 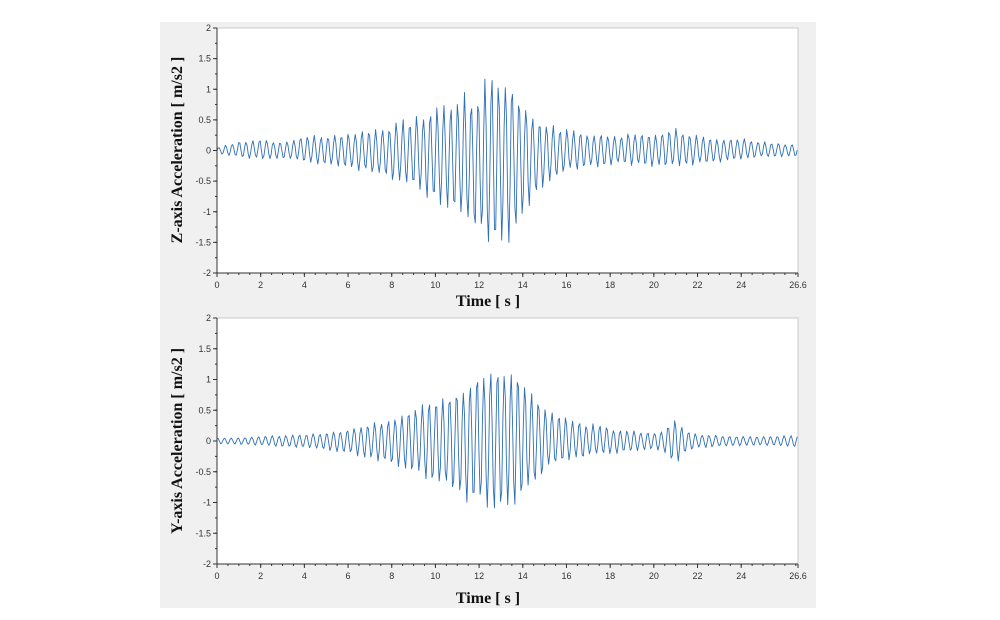 What do you see at coordinates (435, 576) in the screenshot?
I see `y-axis-x-tick-label: 10` at bounding box center [435, 576].